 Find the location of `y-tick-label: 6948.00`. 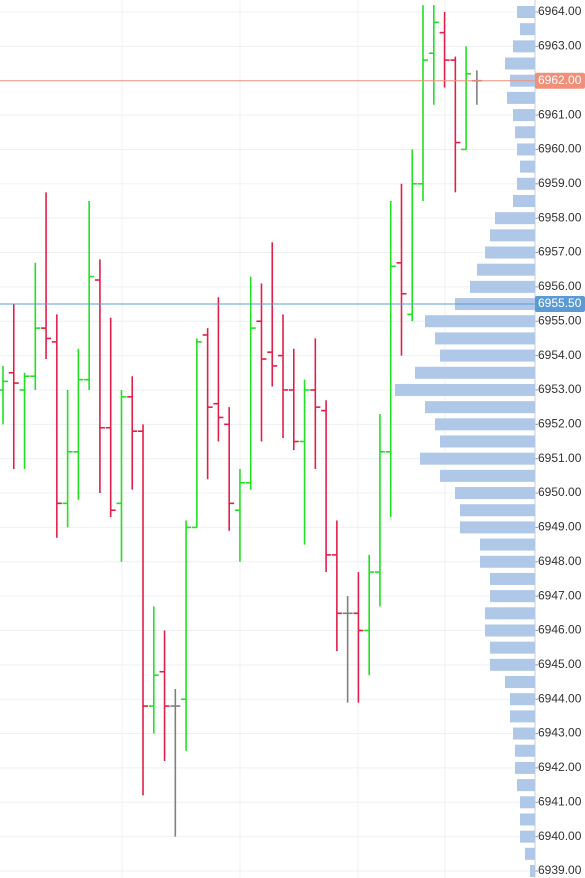

y-tick-label: 6948.00 is located at coordinates (560, 561).